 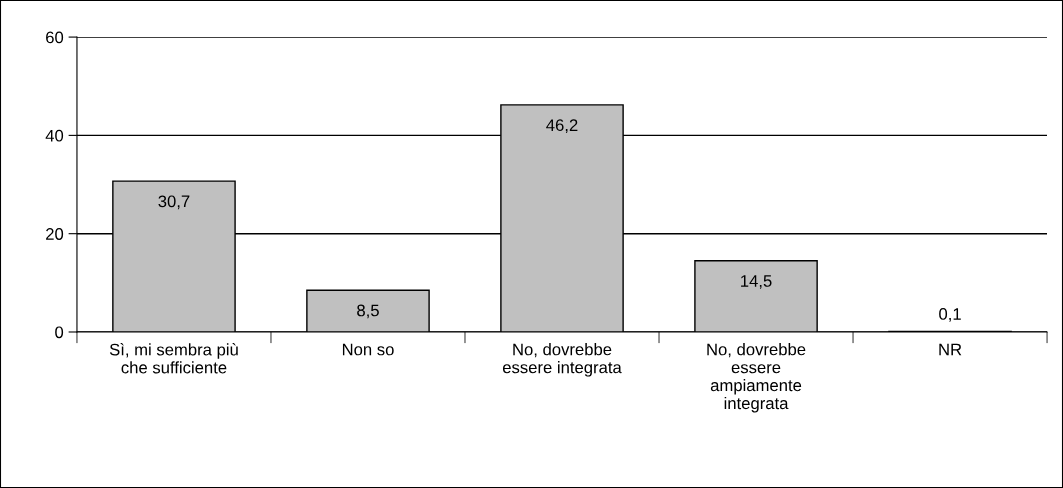 What do you see at coordinates (54, 135) in the screenshot?
I see `y-tick-label: 40` at bounding box center [54, 135].